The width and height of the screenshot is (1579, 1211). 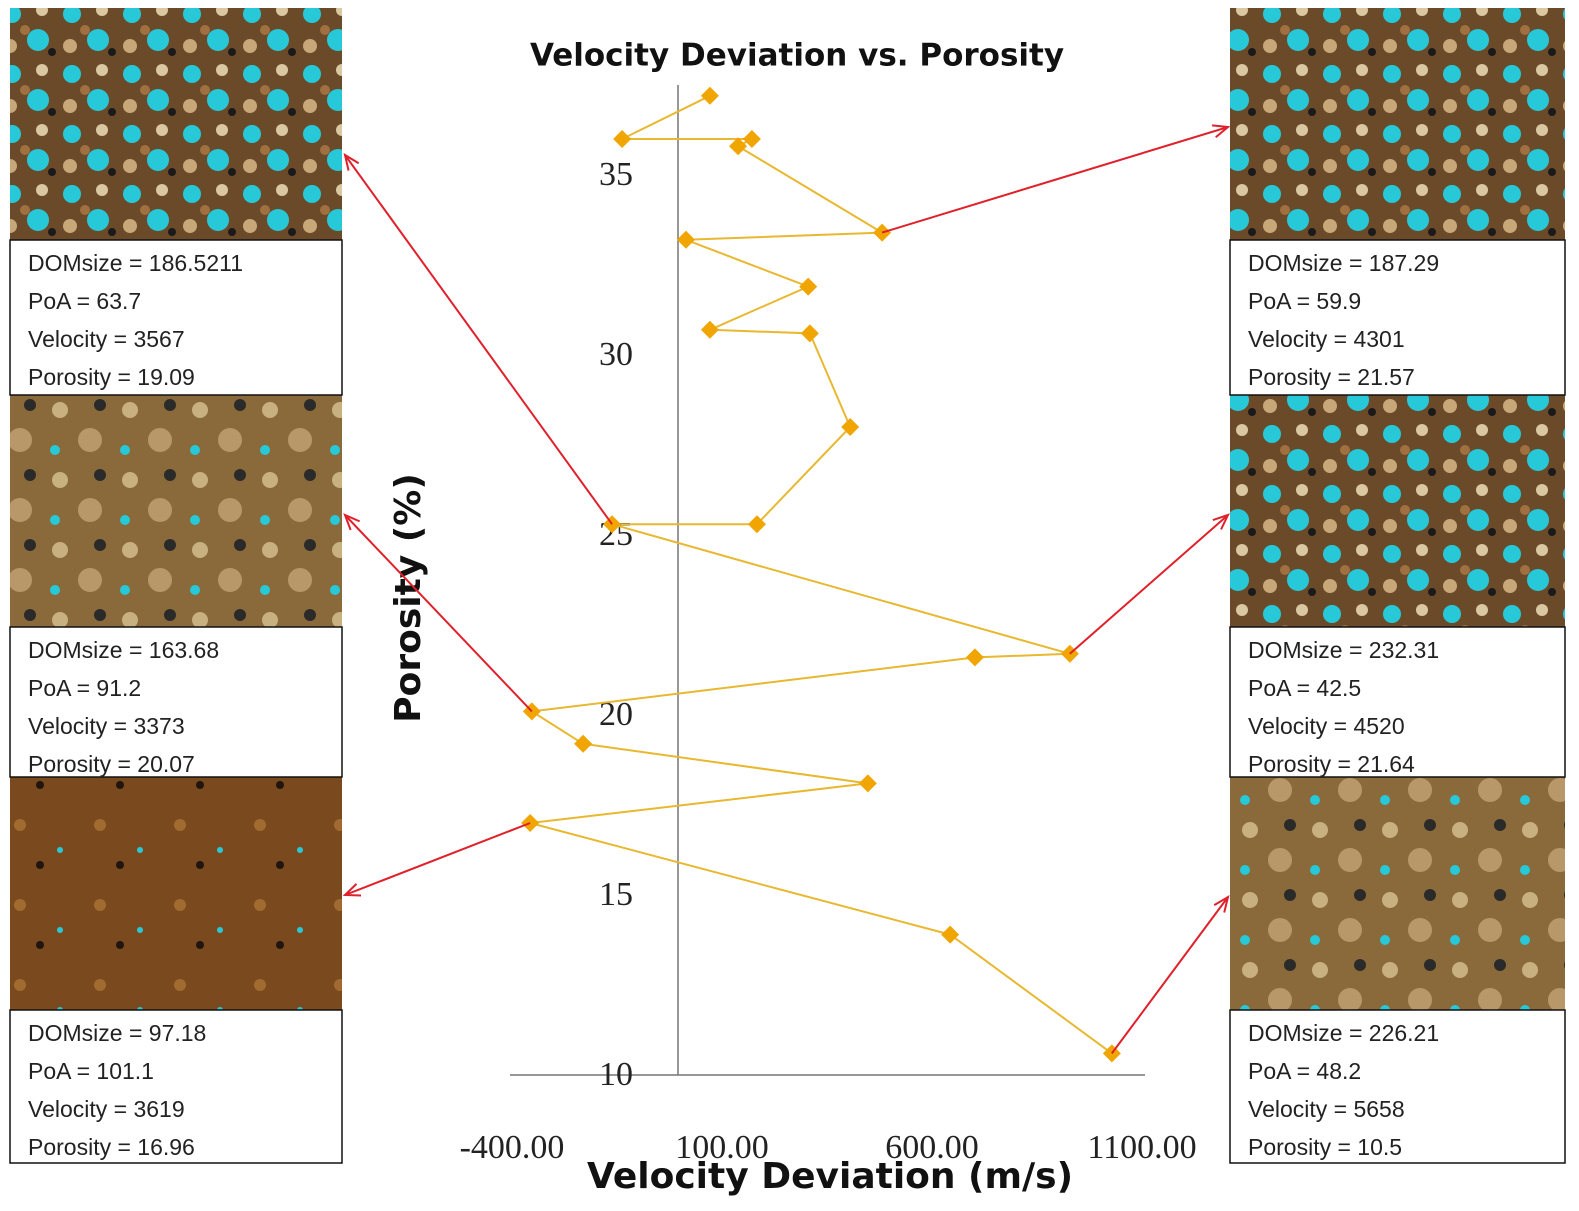 What do you see at coordinates (1326, 1109) in the screenshot?
I see `panel-text: Velocity = 5658` at bounding box center [1326, 1109].